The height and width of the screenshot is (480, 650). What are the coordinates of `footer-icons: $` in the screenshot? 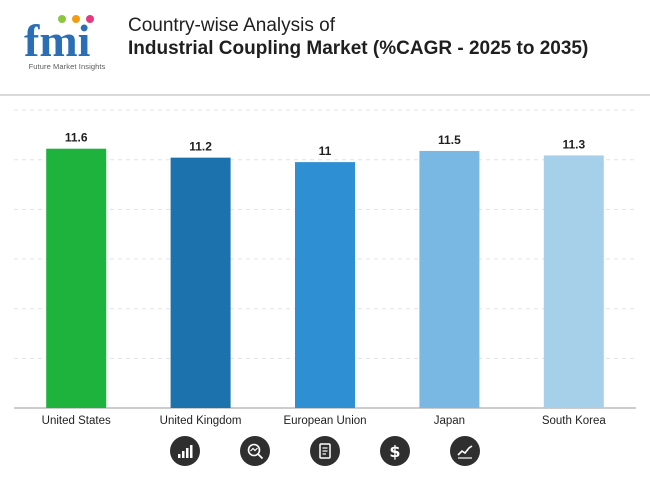 It's located at (325, 452).